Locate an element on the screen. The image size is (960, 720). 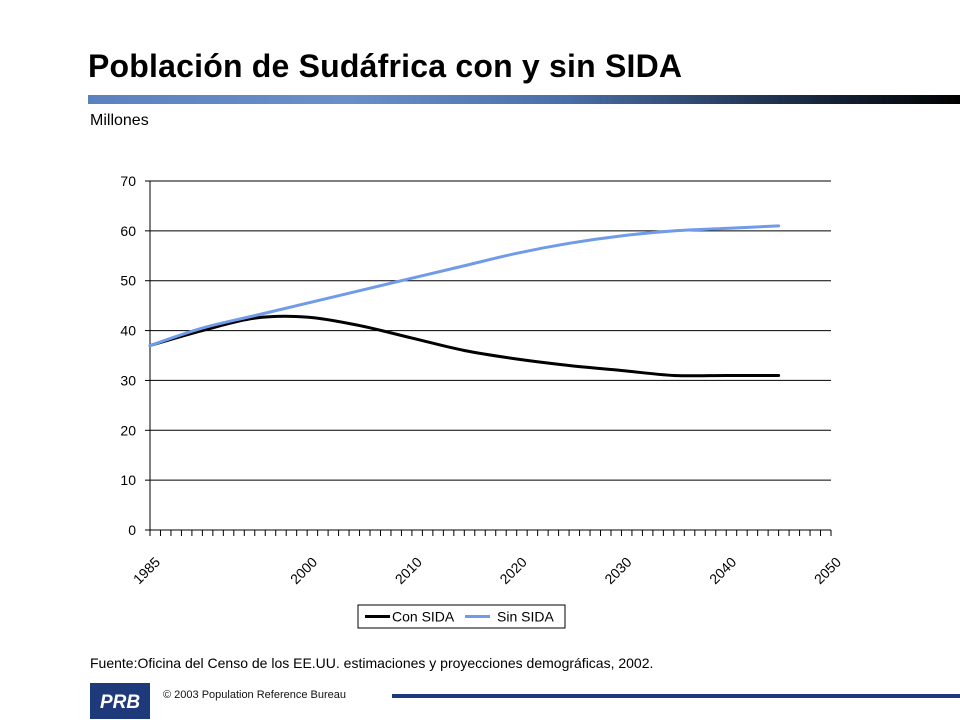
prb-logo: PRB is located at coordinates (120, 701).